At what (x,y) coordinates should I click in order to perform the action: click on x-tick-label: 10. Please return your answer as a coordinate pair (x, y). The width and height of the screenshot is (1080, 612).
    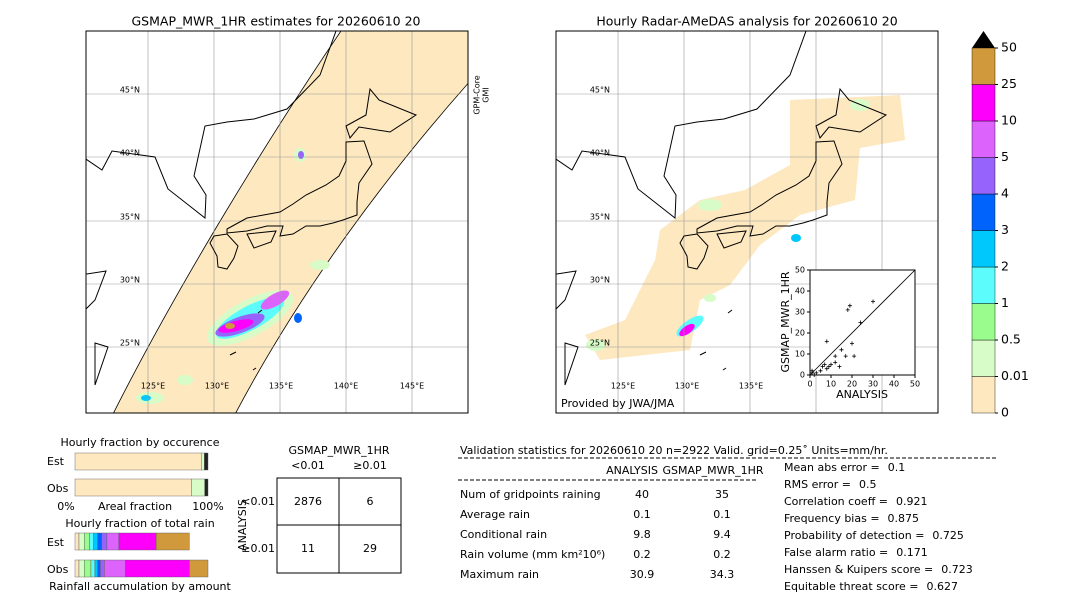
    Looking at the image, I should click on (831, 384).